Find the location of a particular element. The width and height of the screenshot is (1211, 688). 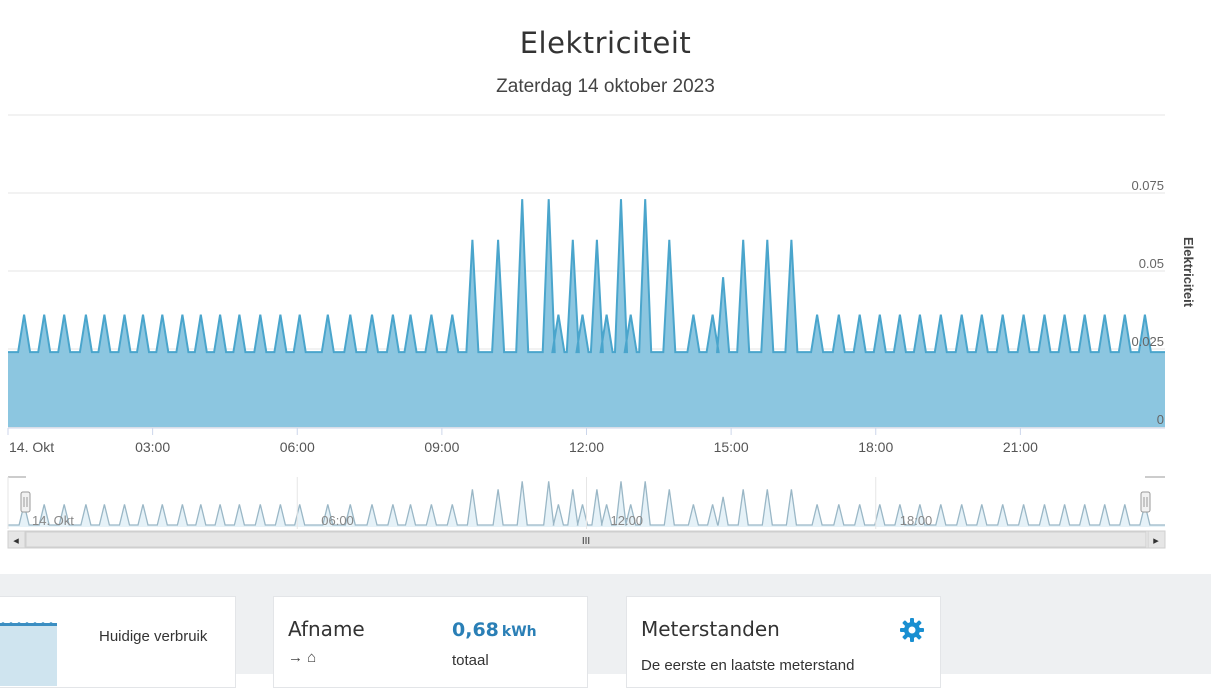

y-tick-label: 0.025 is located at coordinates (1147, 341).